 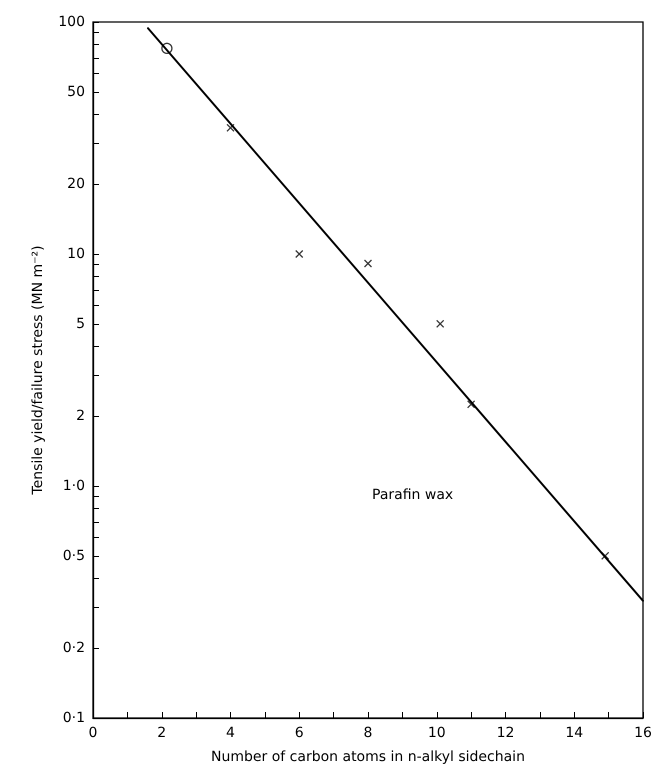 What do you see at coordinates (73, 556) in the screenshot?
I see `y-tick-label: 0·5` at bounding box center [73, 556].